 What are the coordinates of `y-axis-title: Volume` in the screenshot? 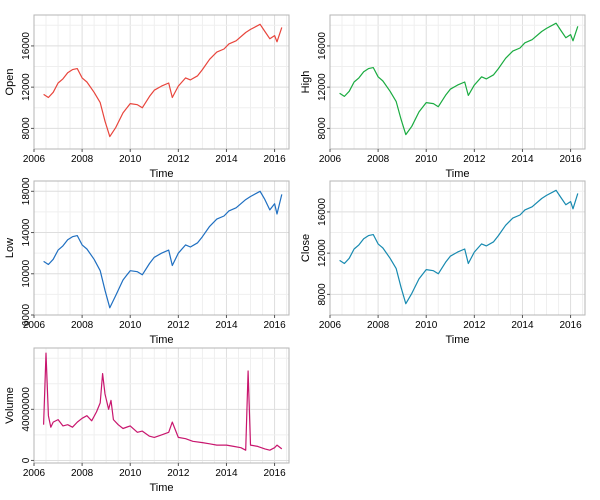 It's located at (10, 405).